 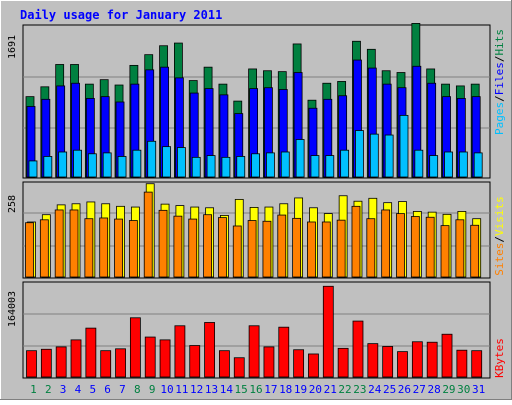 I want to click on x-tick-label-day-7: 7, so click(x=122, y=389).